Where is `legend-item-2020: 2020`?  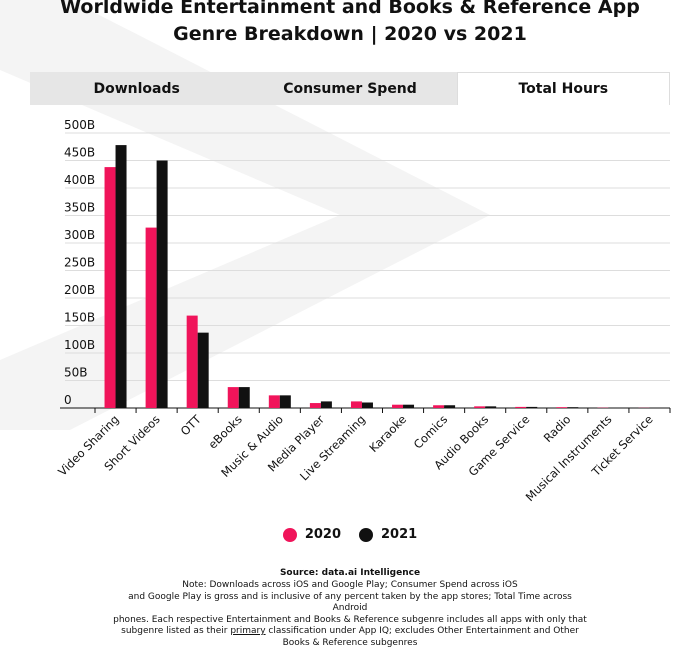 legend-item-2020: 2020 is located at coordinates (312, 534).